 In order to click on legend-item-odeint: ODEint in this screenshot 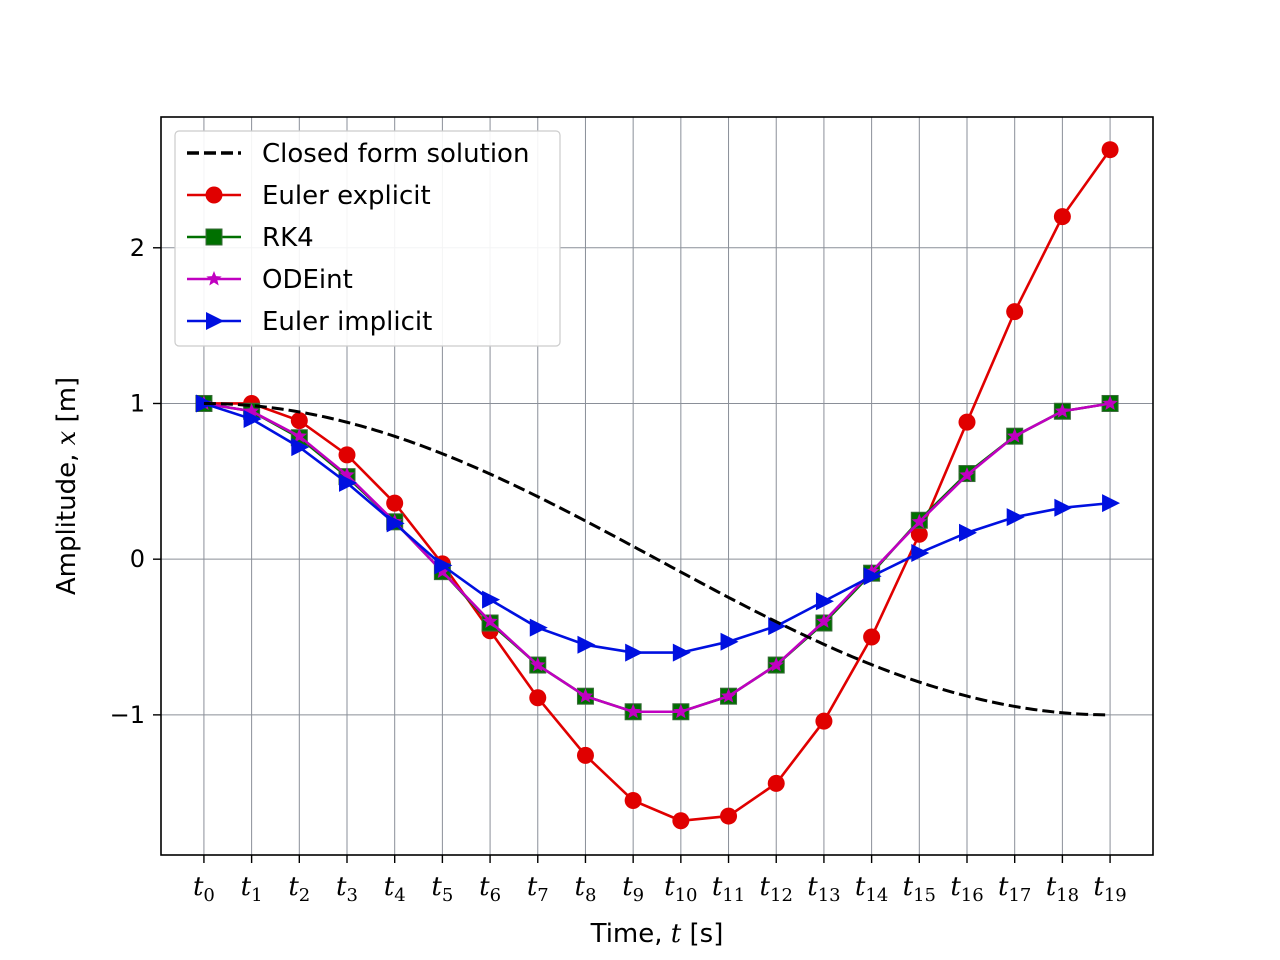, I will do `click(270, 280)`.